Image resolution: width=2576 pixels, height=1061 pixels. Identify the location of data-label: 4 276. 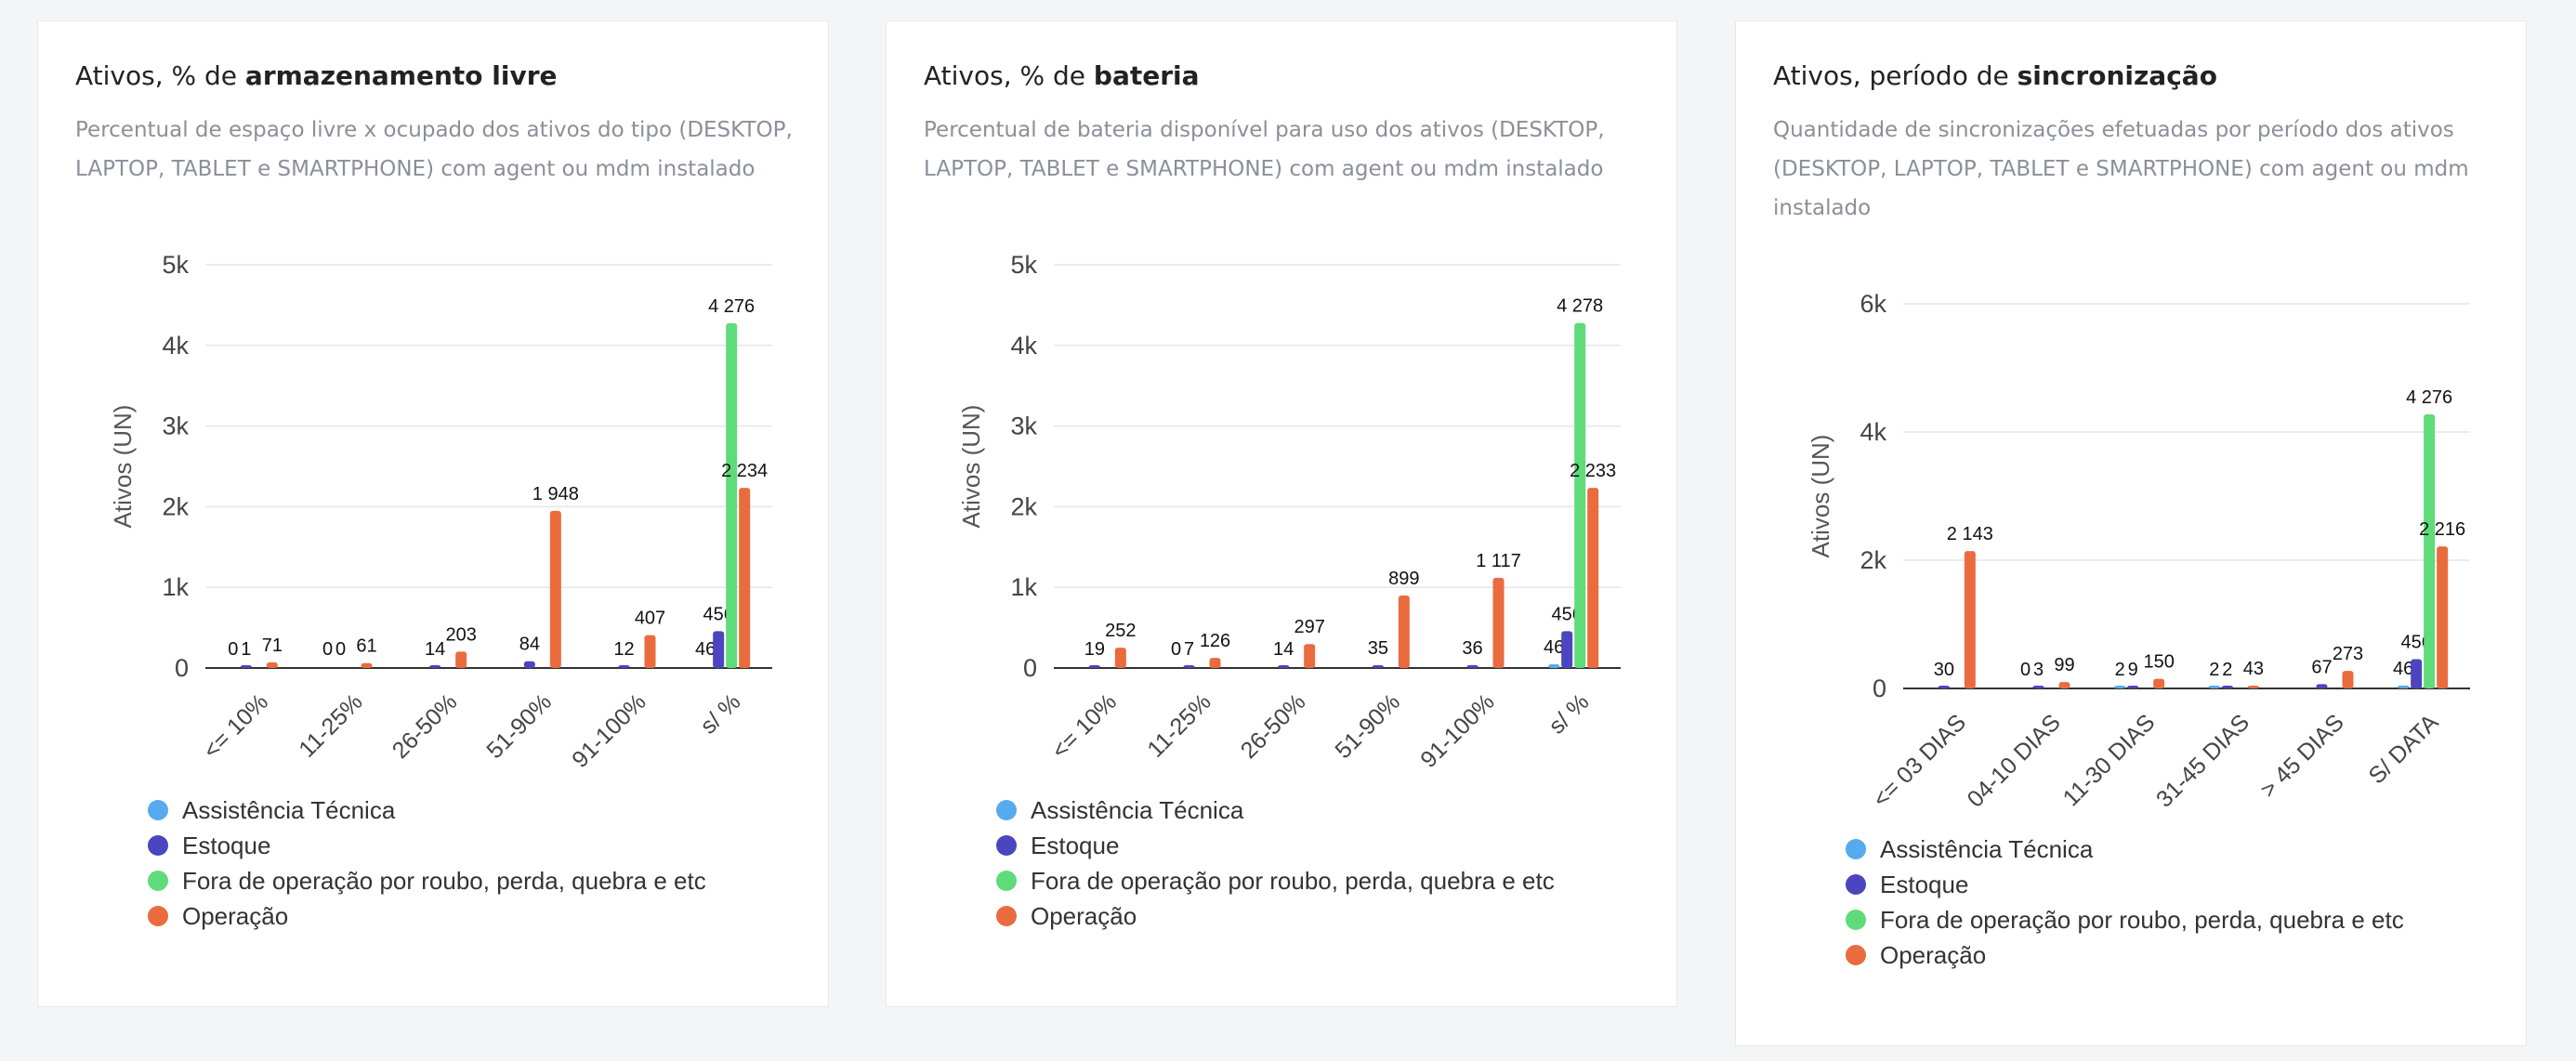
(2429, 397).